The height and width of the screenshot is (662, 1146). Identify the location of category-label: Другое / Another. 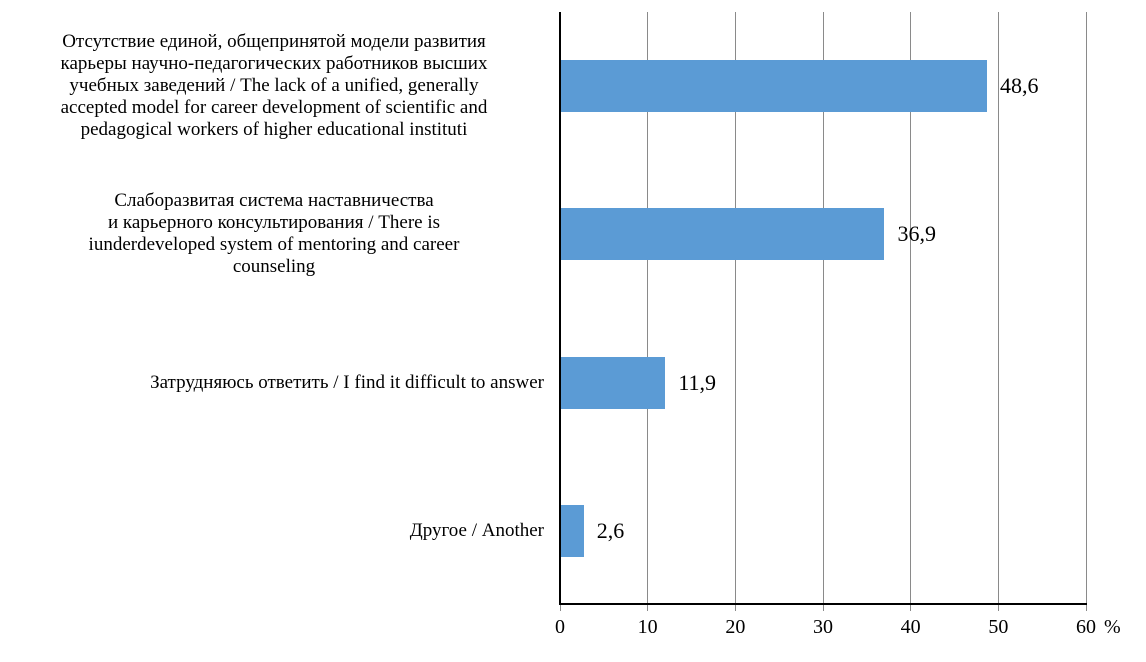
(274, 531).